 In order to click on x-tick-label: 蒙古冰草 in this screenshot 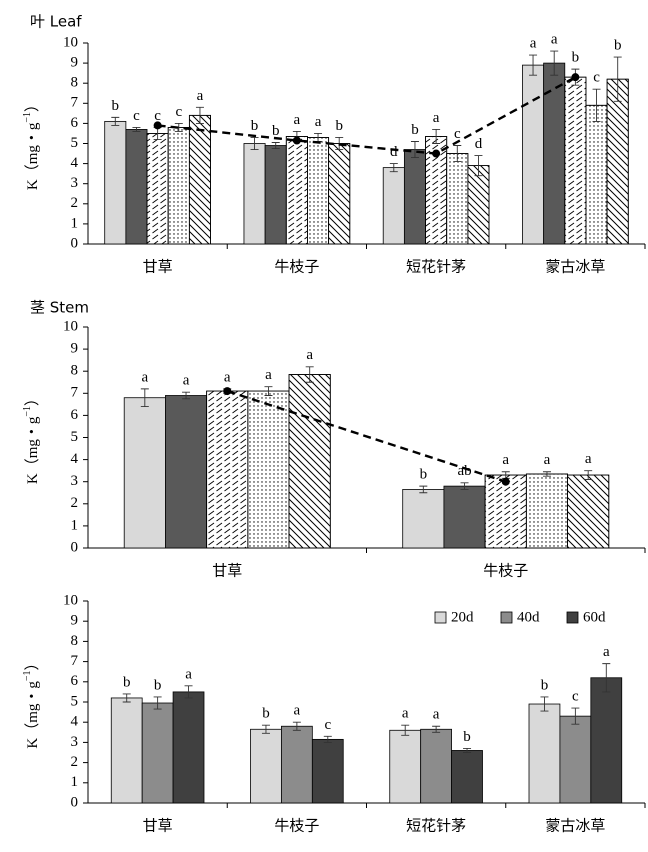, I will do `click(575, 267)`.